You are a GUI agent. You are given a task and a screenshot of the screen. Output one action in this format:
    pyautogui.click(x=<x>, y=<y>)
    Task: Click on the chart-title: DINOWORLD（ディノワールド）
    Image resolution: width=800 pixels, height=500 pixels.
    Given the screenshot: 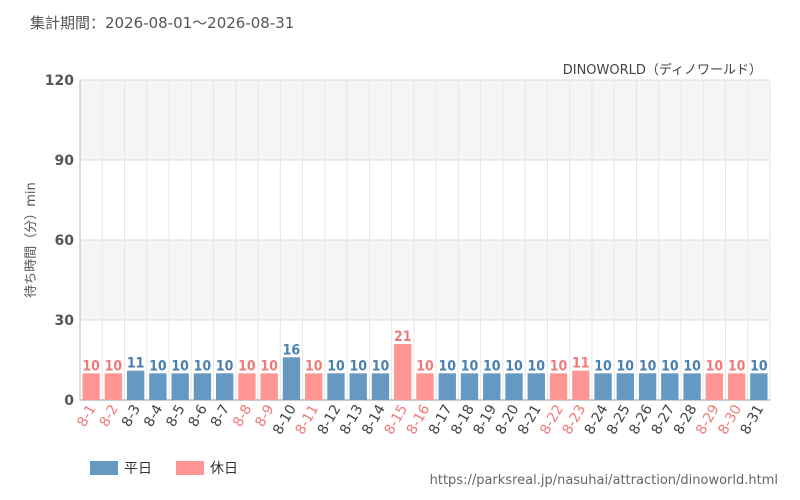 What is the action you would take?
    pyautogui.click(x=662, y=70)
    